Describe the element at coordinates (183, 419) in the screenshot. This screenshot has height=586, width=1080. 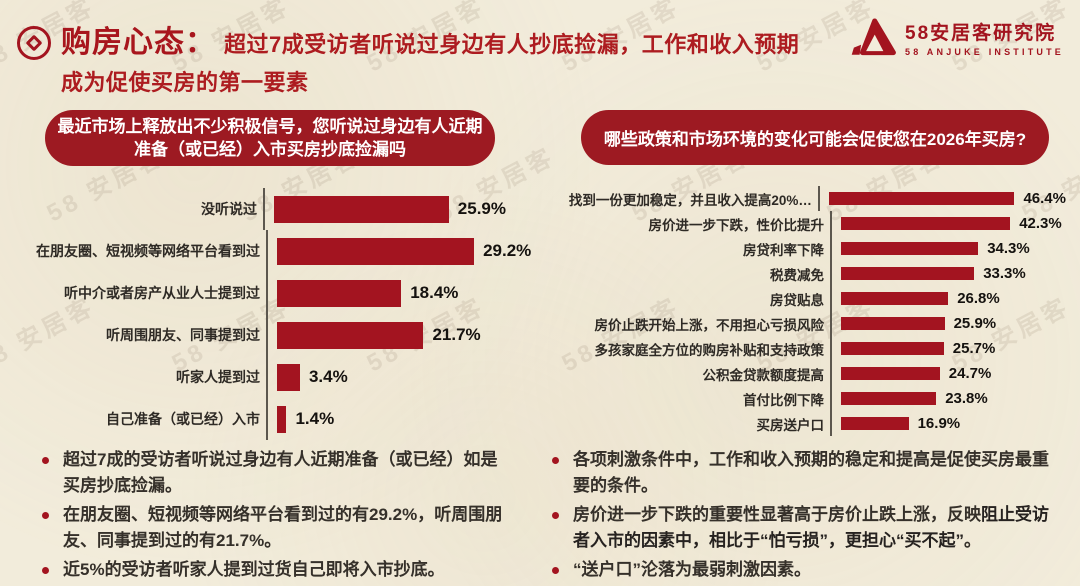
I see `category-label: 自己准备（或已经）入市` at that location.